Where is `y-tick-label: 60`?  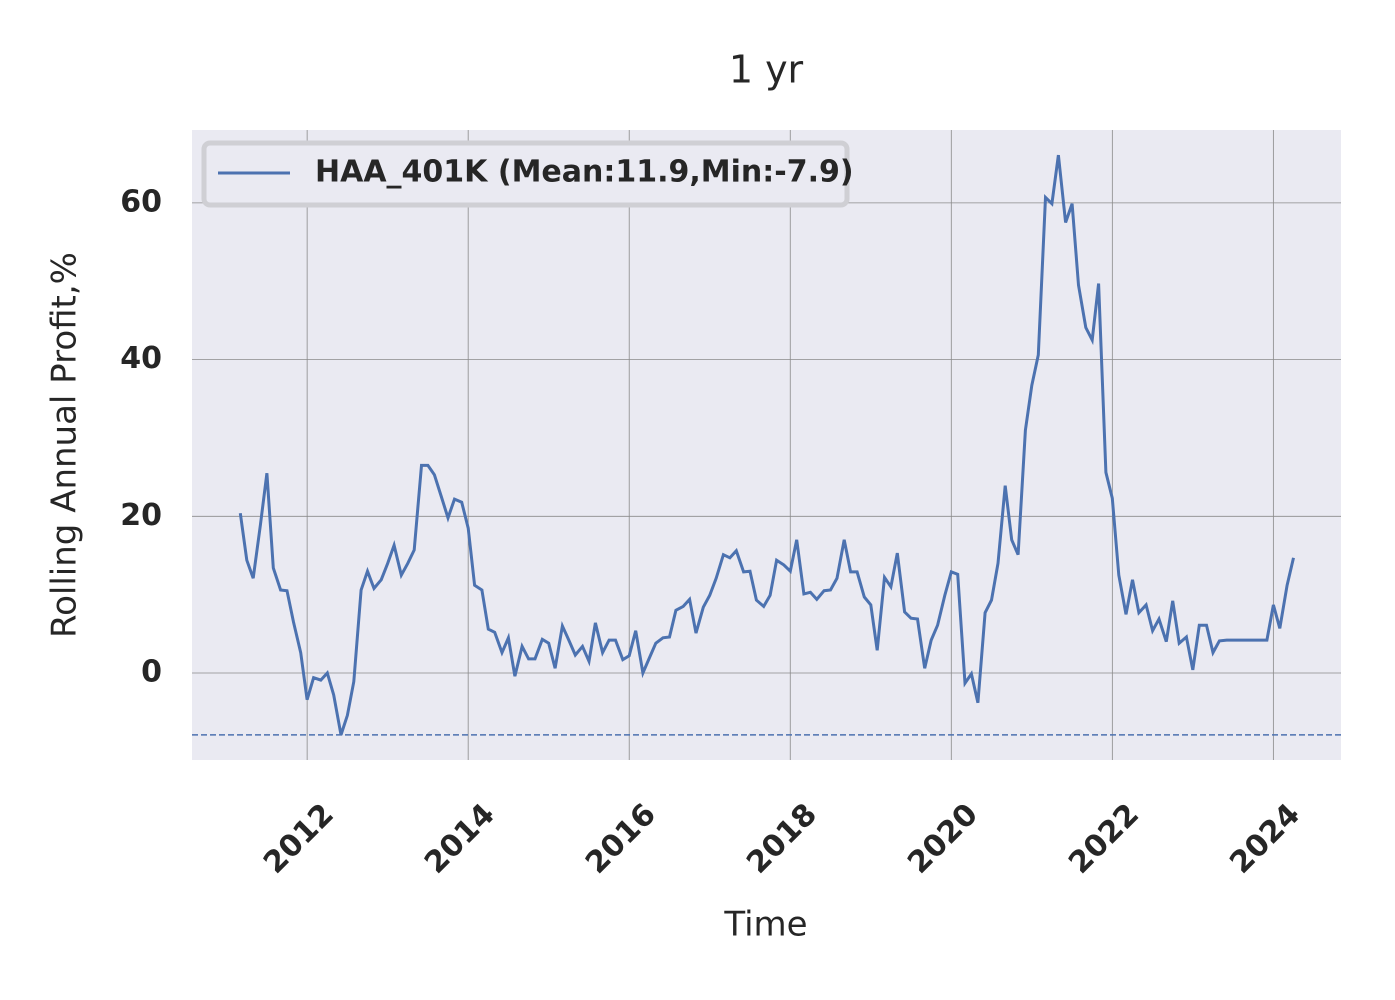 y-tick-label: 60 is located at coordinates (141, 201).